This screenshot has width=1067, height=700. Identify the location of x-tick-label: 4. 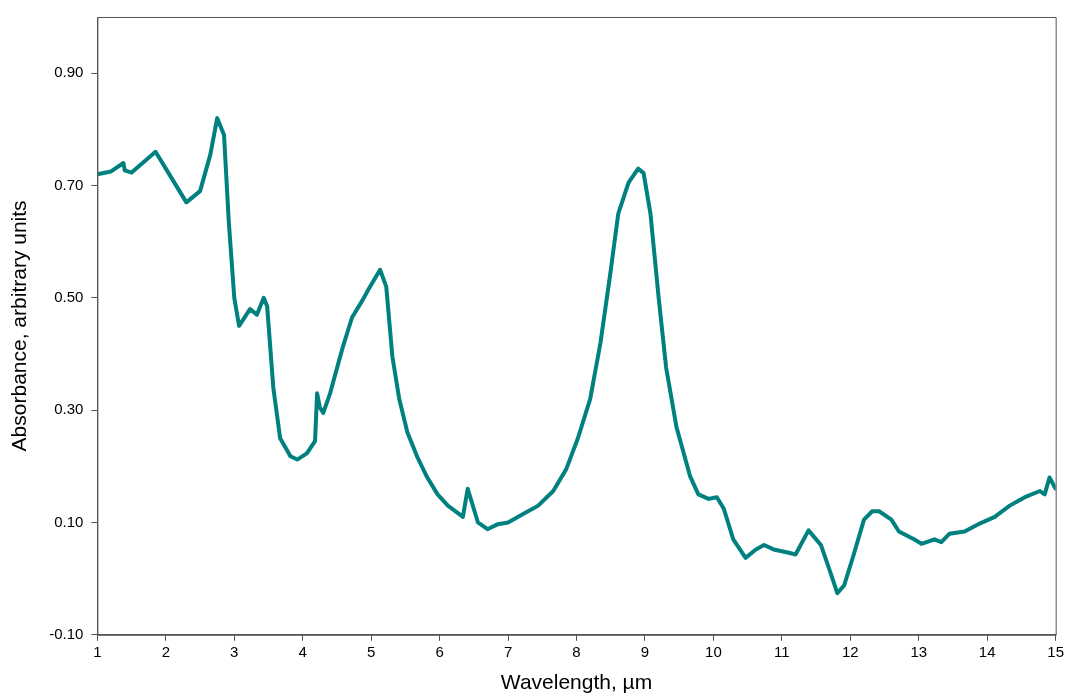
(302, 651).